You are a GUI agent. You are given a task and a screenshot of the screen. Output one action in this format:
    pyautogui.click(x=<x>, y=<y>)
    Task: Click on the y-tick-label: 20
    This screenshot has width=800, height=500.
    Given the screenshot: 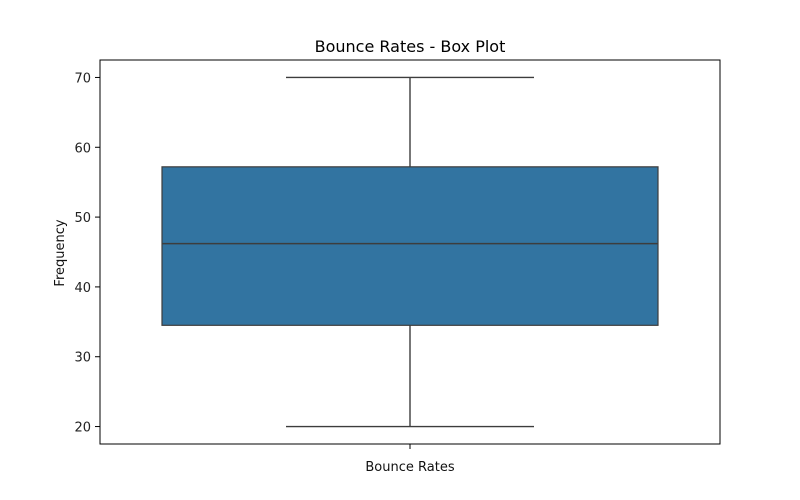 What is the action you would take?
    pyautogui.click(x=82, y=428)
    